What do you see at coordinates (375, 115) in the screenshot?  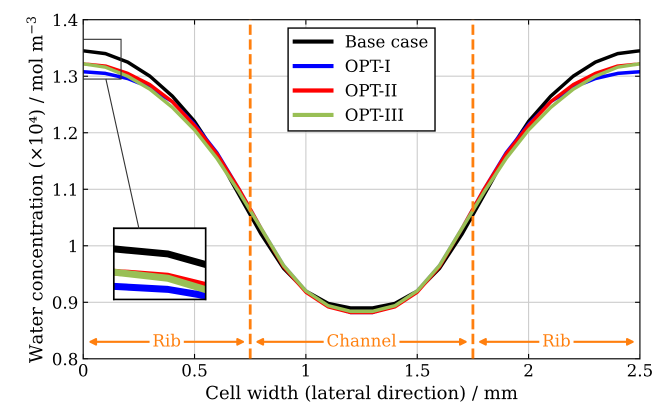 I see `legend-label: OPT-III` at bounding box center [375, 115].